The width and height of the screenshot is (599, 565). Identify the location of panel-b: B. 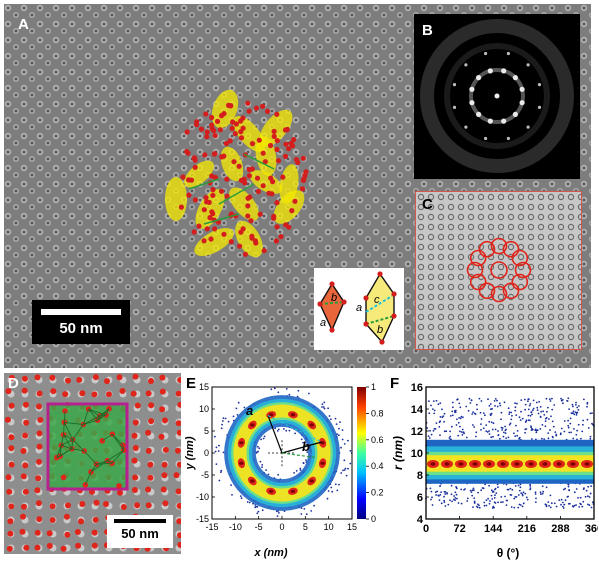
(497, 96).